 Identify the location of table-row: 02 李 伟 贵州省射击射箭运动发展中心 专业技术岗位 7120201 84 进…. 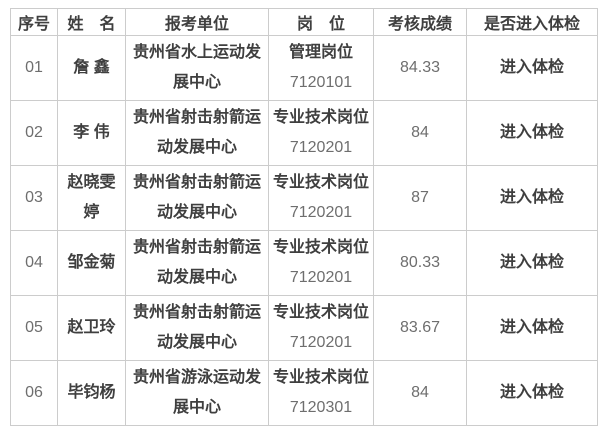
(304, 133).